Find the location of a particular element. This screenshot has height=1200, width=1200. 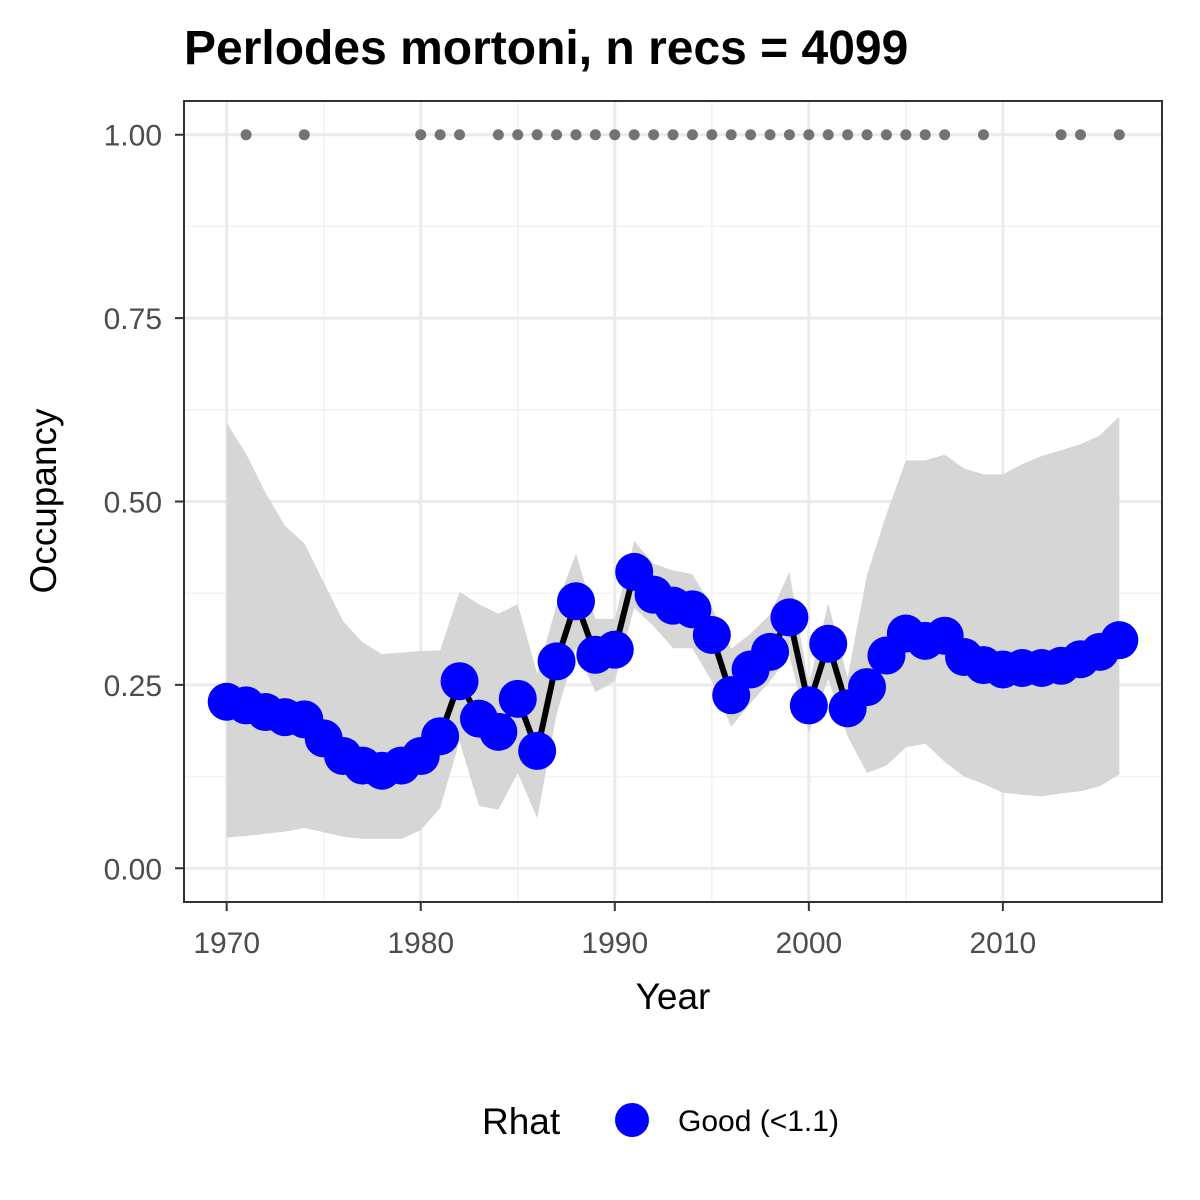

x-tick-label: 1990 is located at coordinates (614, 943).